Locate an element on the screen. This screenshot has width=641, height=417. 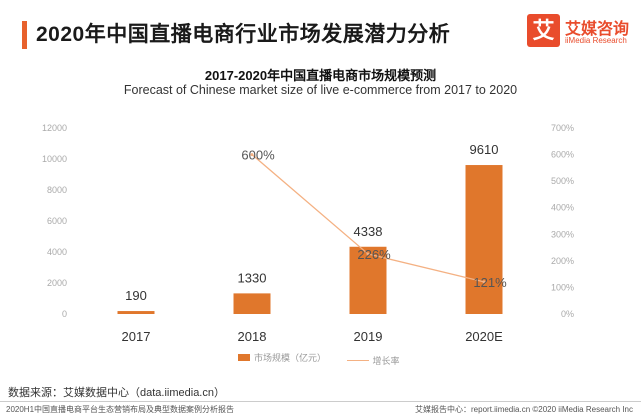
right-axis-tick-label: 600% is located at coordinates (562, 155).